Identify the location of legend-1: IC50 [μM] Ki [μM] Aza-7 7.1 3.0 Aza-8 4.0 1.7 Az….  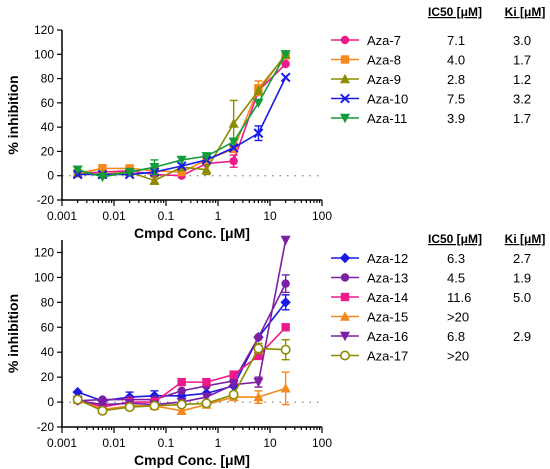
(438, 65).